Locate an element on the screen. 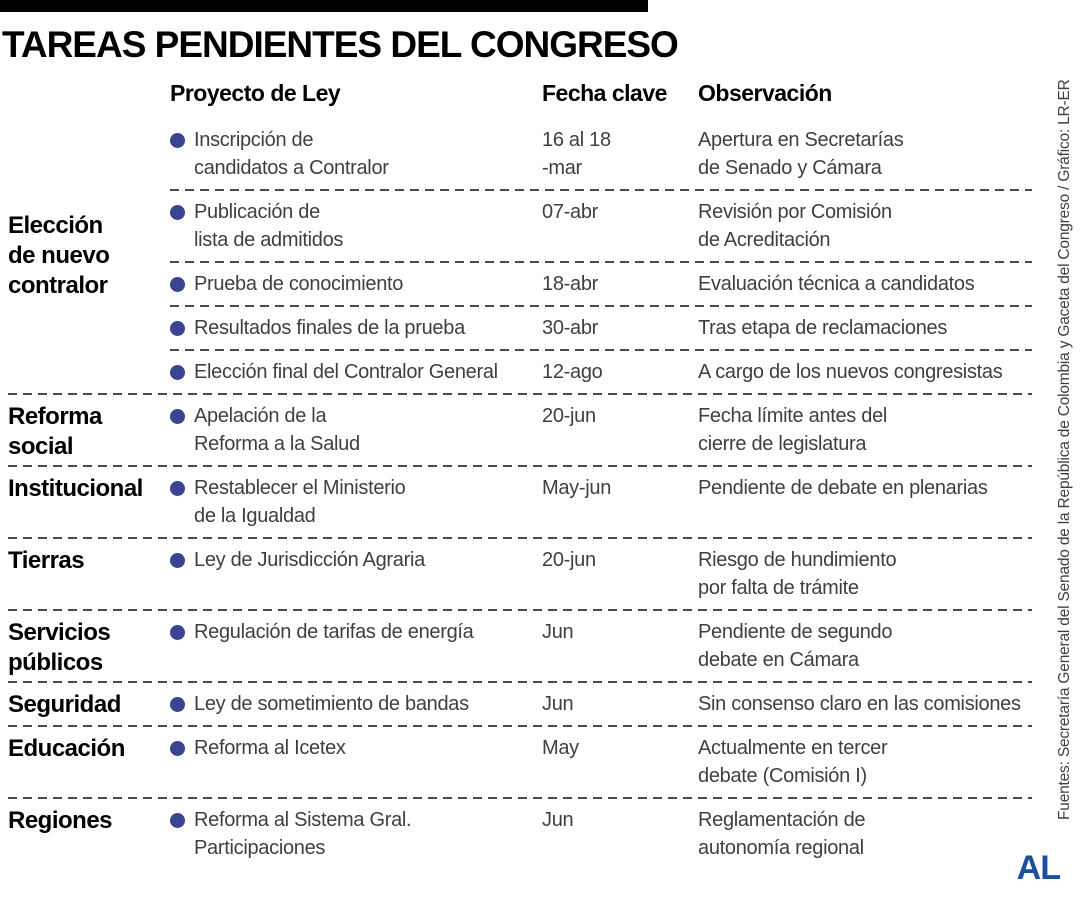 This screenshot has height=900, width=1080. observation-line: Sin consenso claro en las comisiones is located at coordinates (859, 704).